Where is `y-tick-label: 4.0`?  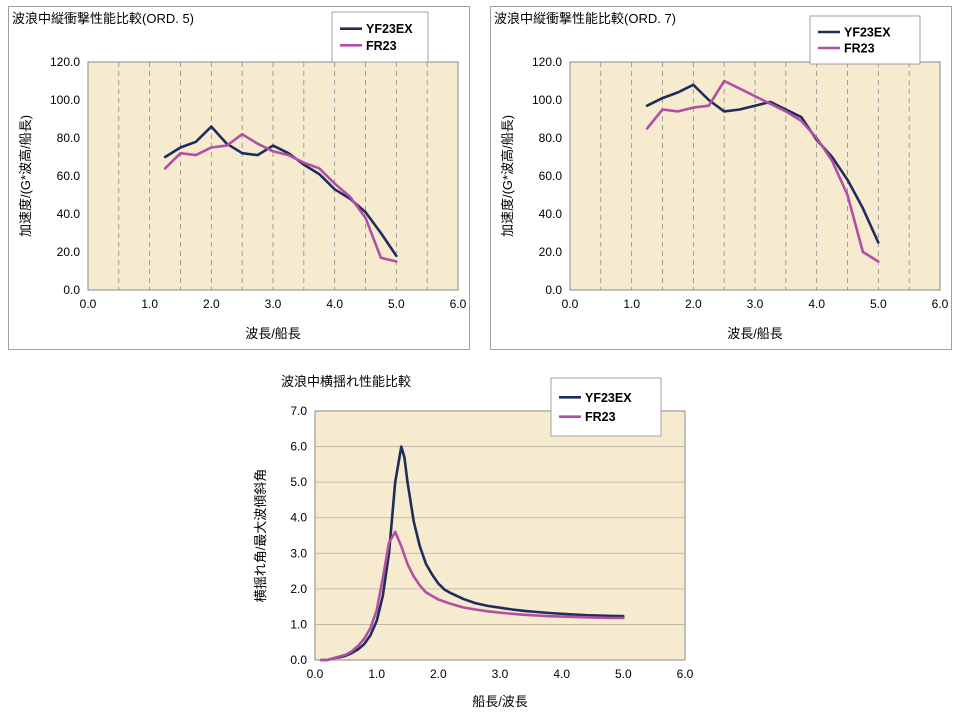 y-tick-label: 4.0 is located at coordinates (298, 518).